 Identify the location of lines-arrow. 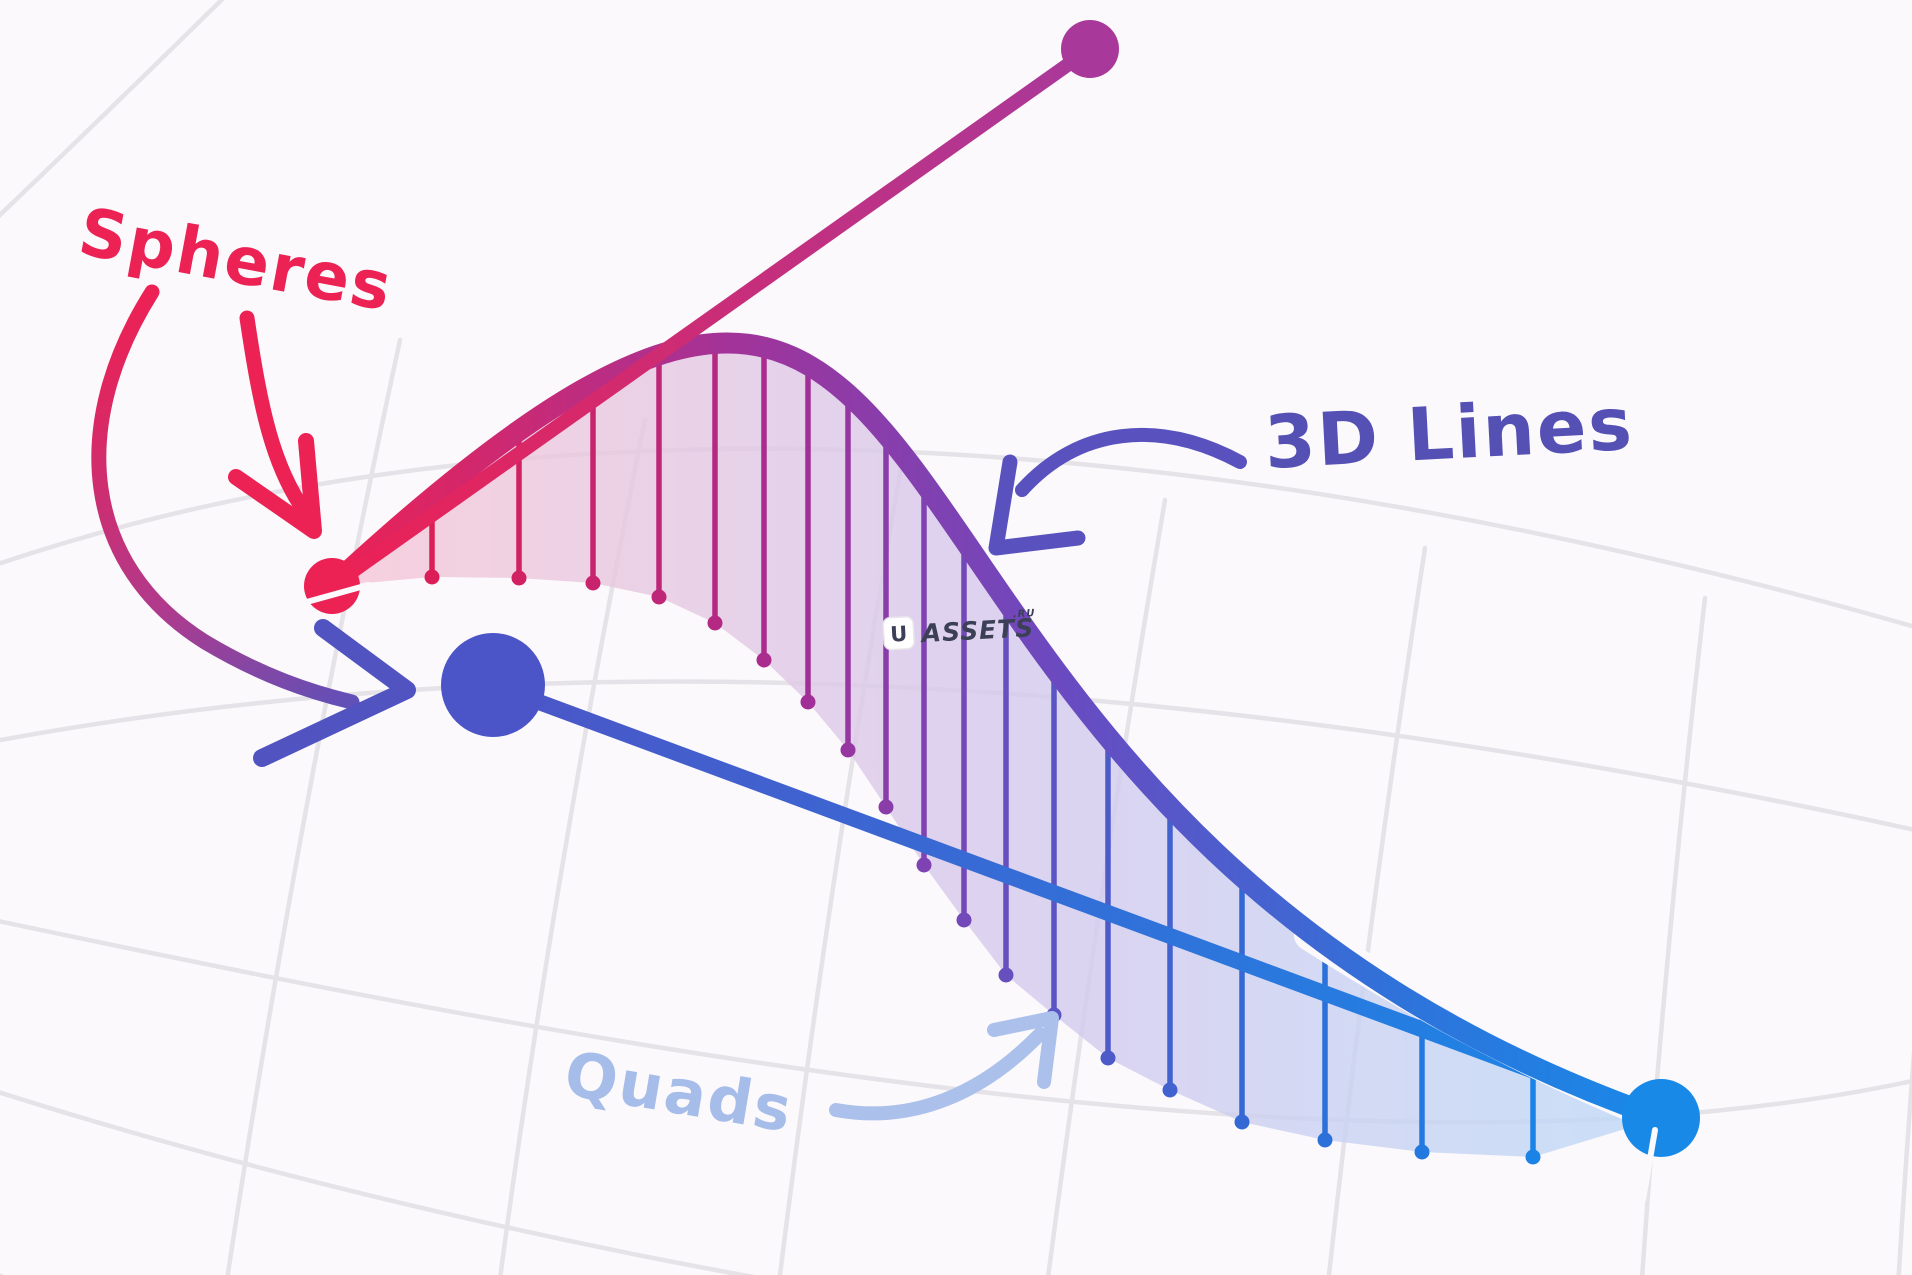
(1131, 462).